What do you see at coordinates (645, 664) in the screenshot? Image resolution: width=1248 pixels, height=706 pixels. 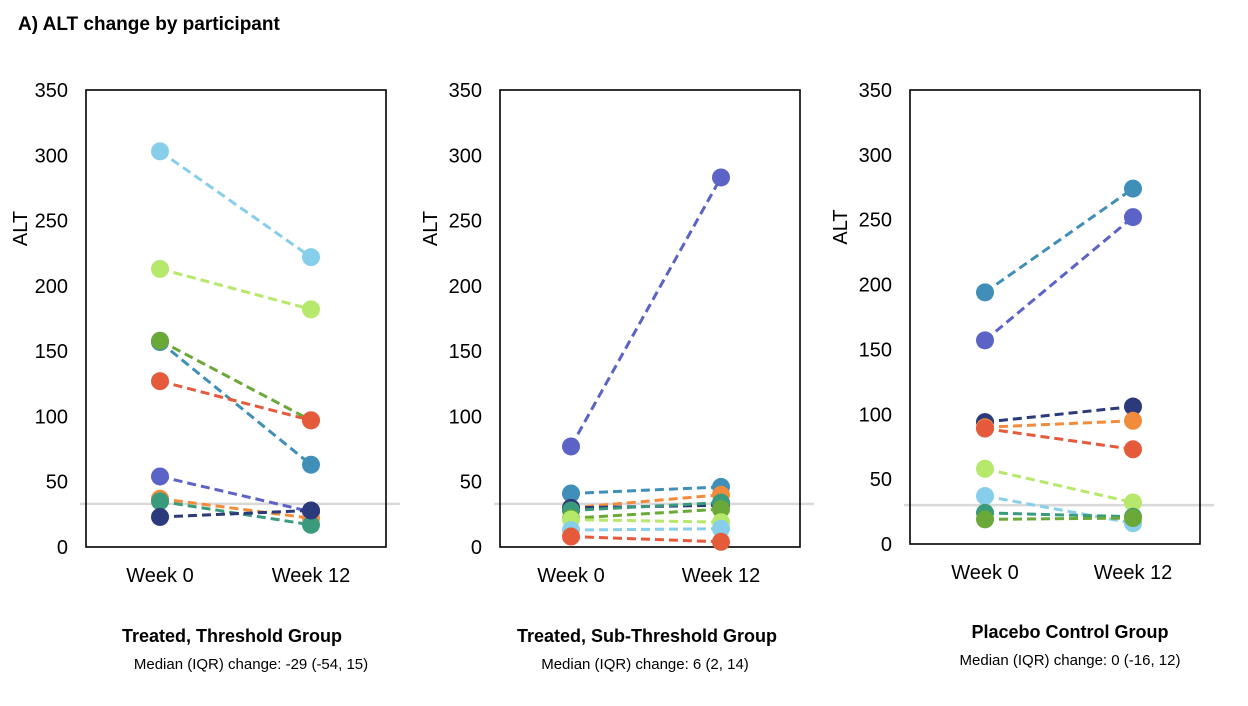 I see `chart-subtitle-subthreshold: Median (IQR) change: 6 (2, 14)` at bounding box center [645, 664].